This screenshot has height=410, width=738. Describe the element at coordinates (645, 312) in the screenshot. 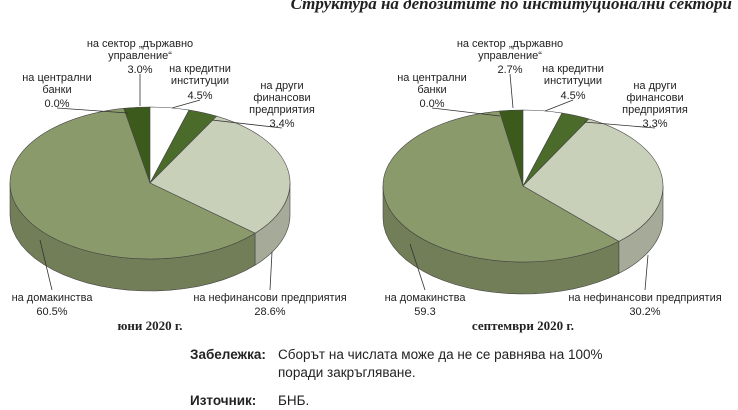

I see `slice-value: 30.2%` at that location.